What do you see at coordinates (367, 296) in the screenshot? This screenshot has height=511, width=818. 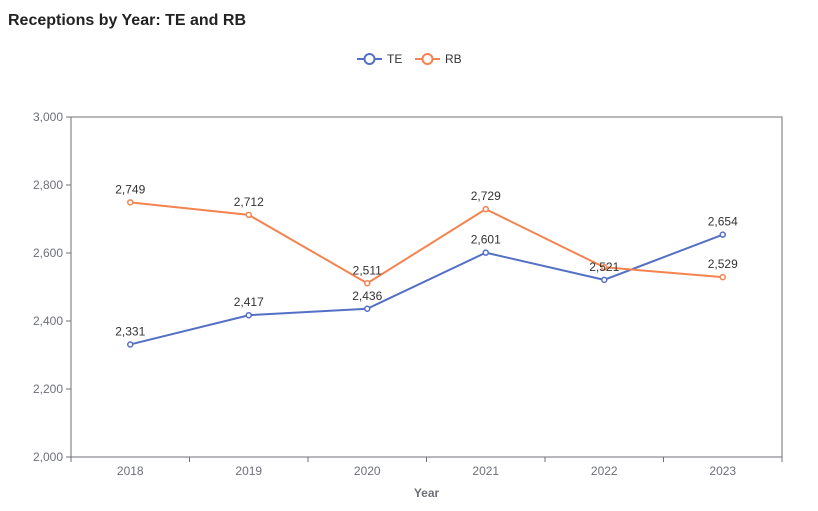 I see `data-label-te: 2,436` at bounding box center [367, 296].